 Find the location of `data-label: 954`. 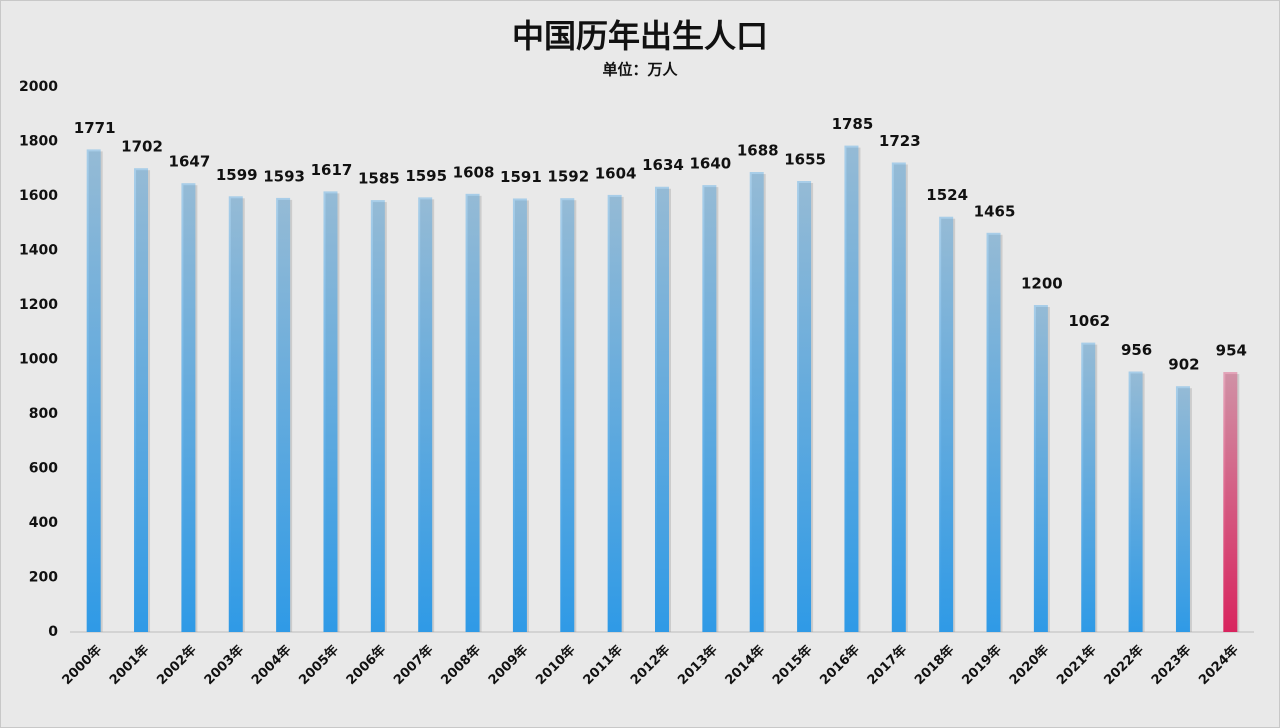

data-label: 954 is located at coordinates (1231, 351).